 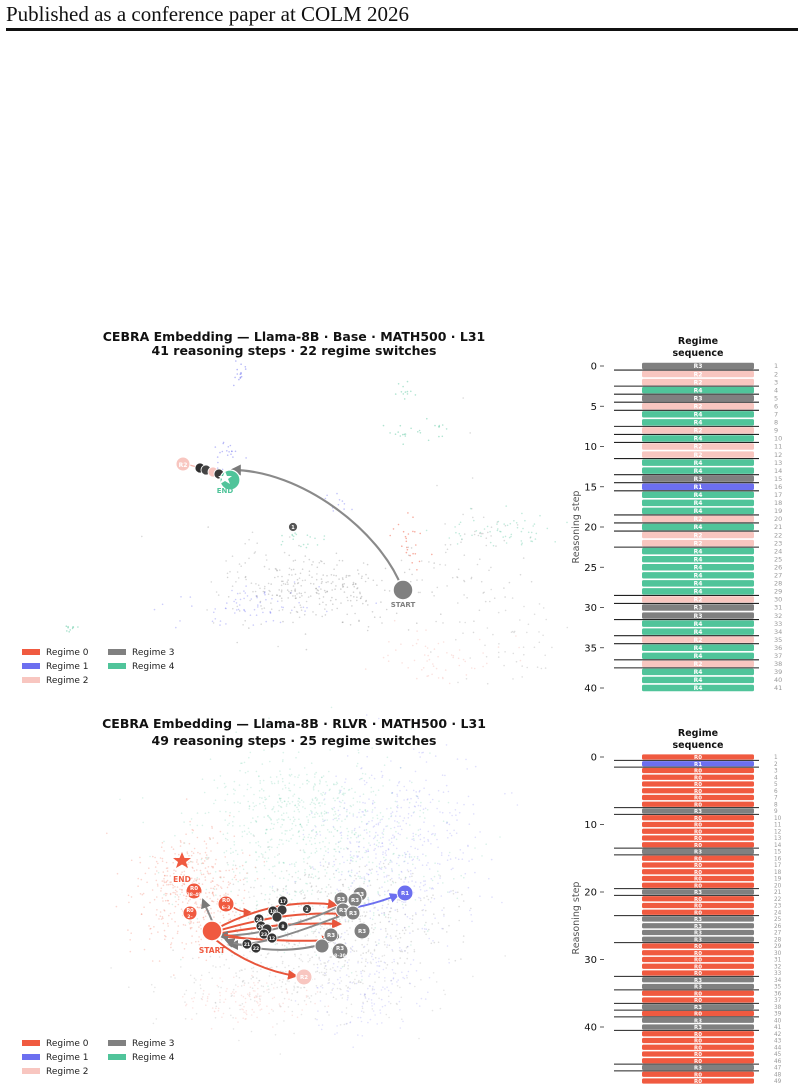 I want to click on step-number: 9, so click(x=776, y=431).